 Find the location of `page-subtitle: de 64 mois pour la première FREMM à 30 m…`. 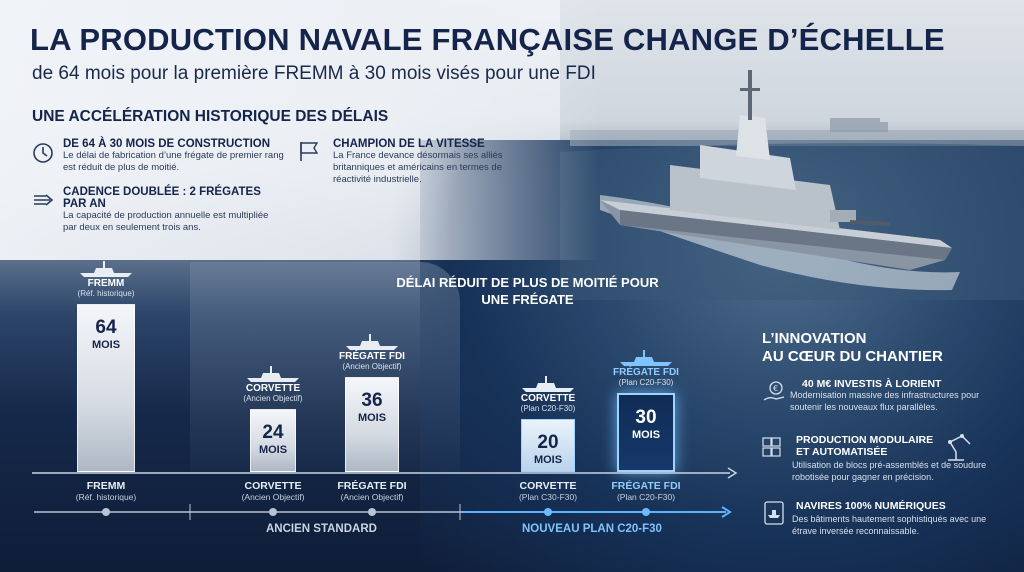

page-subtitle: de 64 mois pour la première FREMM à 30 m… is located at coordinates (314, 73).